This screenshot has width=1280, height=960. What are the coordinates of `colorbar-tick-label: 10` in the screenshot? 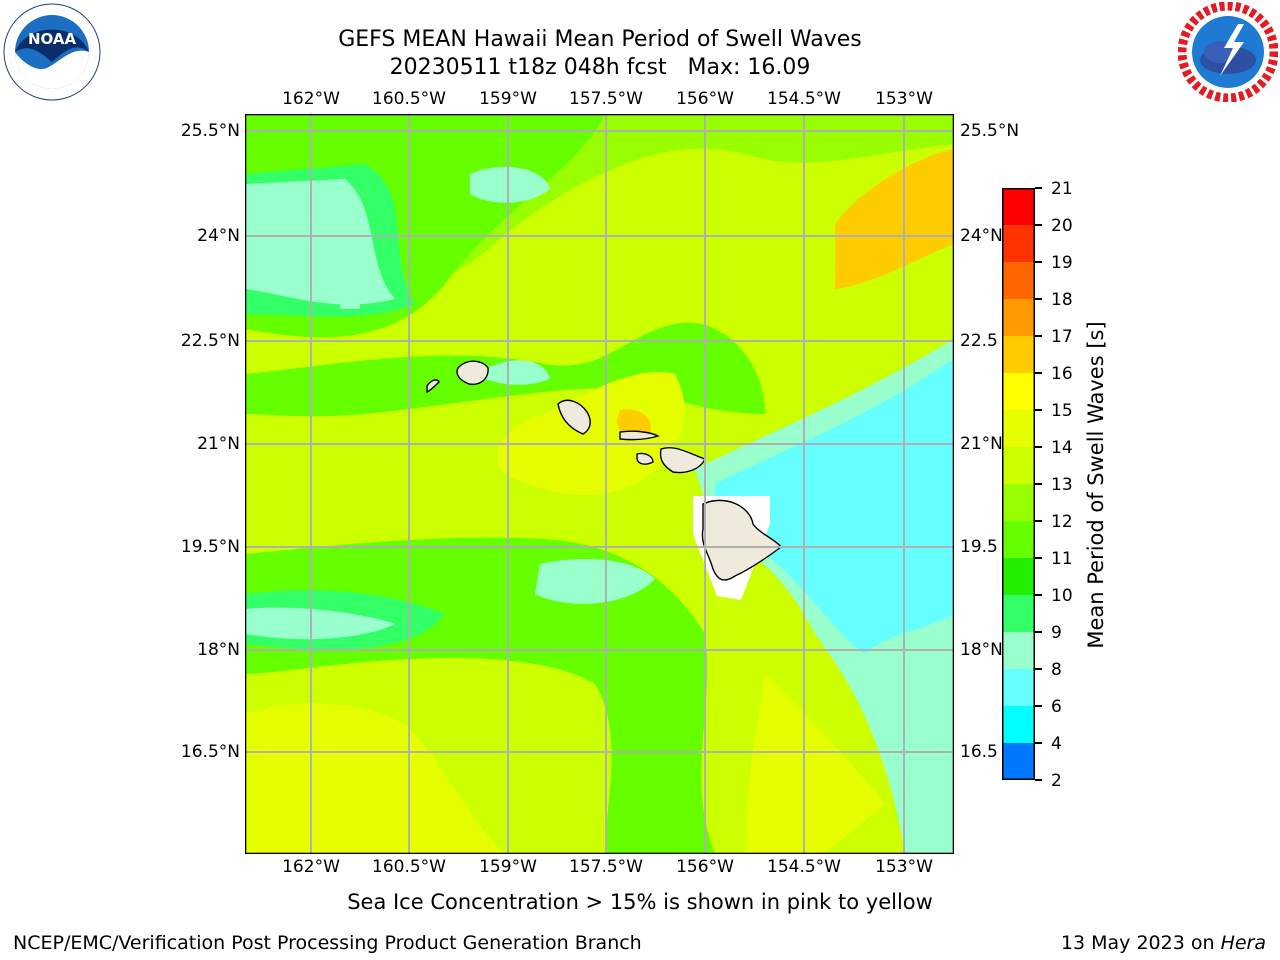 It's located at (1062, 596).